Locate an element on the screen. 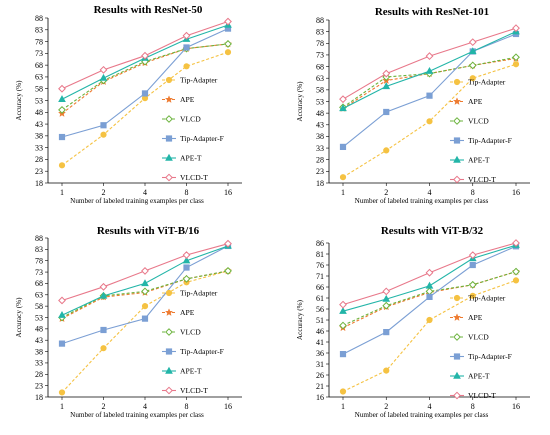  y-tick-label: 78 is located at coordinates (320, 43).